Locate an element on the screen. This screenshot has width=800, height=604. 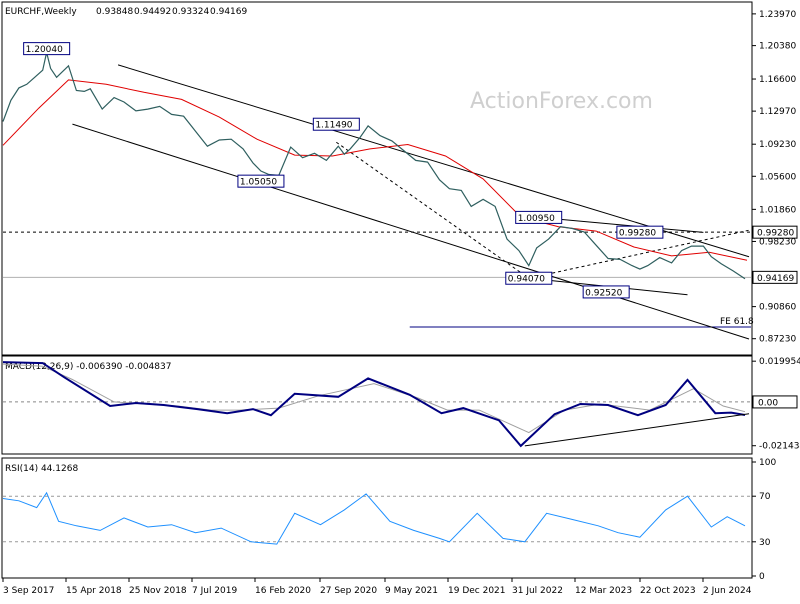
y-tick-label: 1.09230 is located at coordinates (777, 145).